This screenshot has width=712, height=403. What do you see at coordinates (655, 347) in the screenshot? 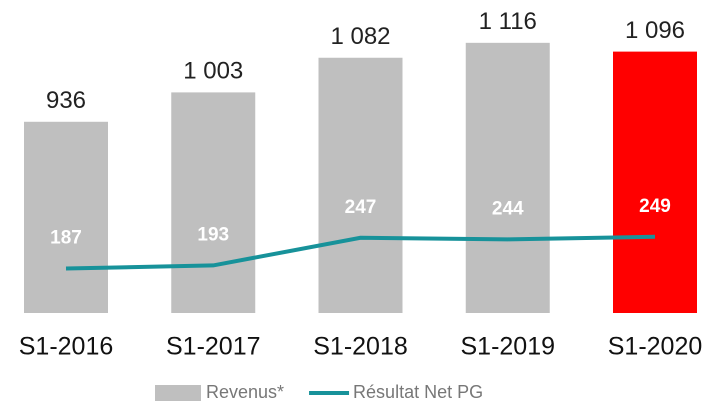
I see `x-tick-label: S1-2020` at bounding box center [655, 347].